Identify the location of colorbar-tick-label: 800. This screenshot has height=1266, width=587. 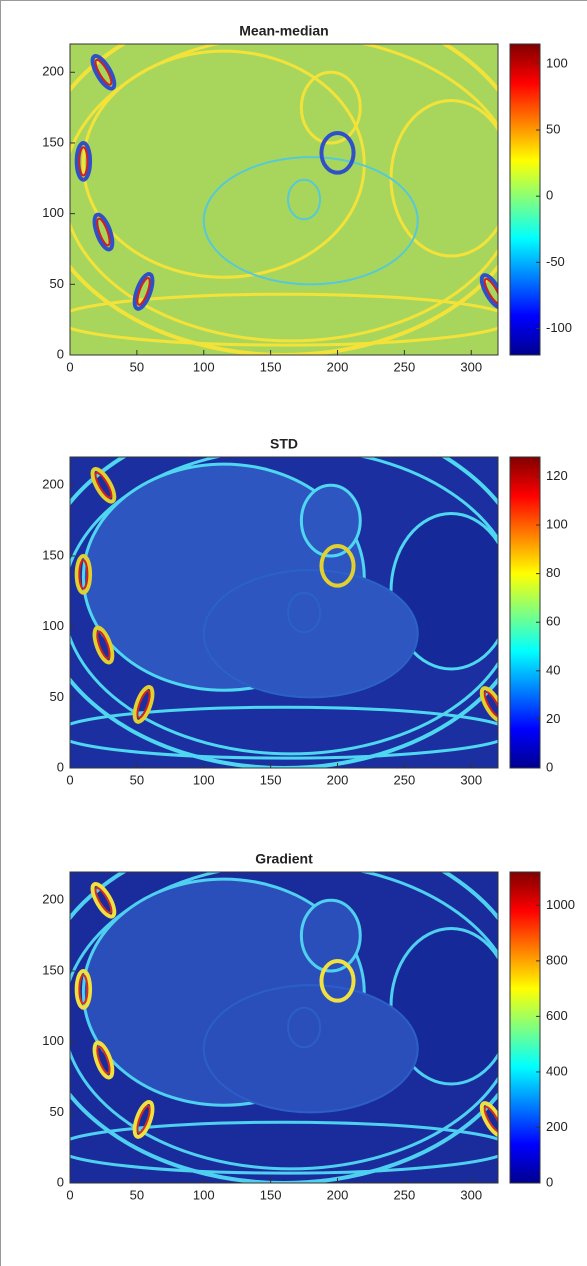
(557, 959).